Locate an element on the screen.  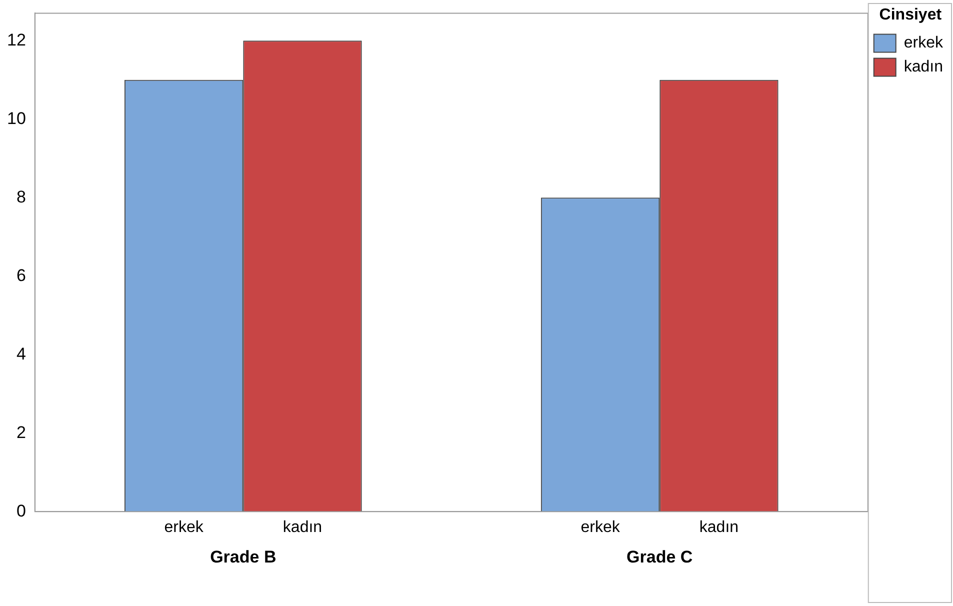
y-tick-label: 12 is located at coordinates (16, 40).